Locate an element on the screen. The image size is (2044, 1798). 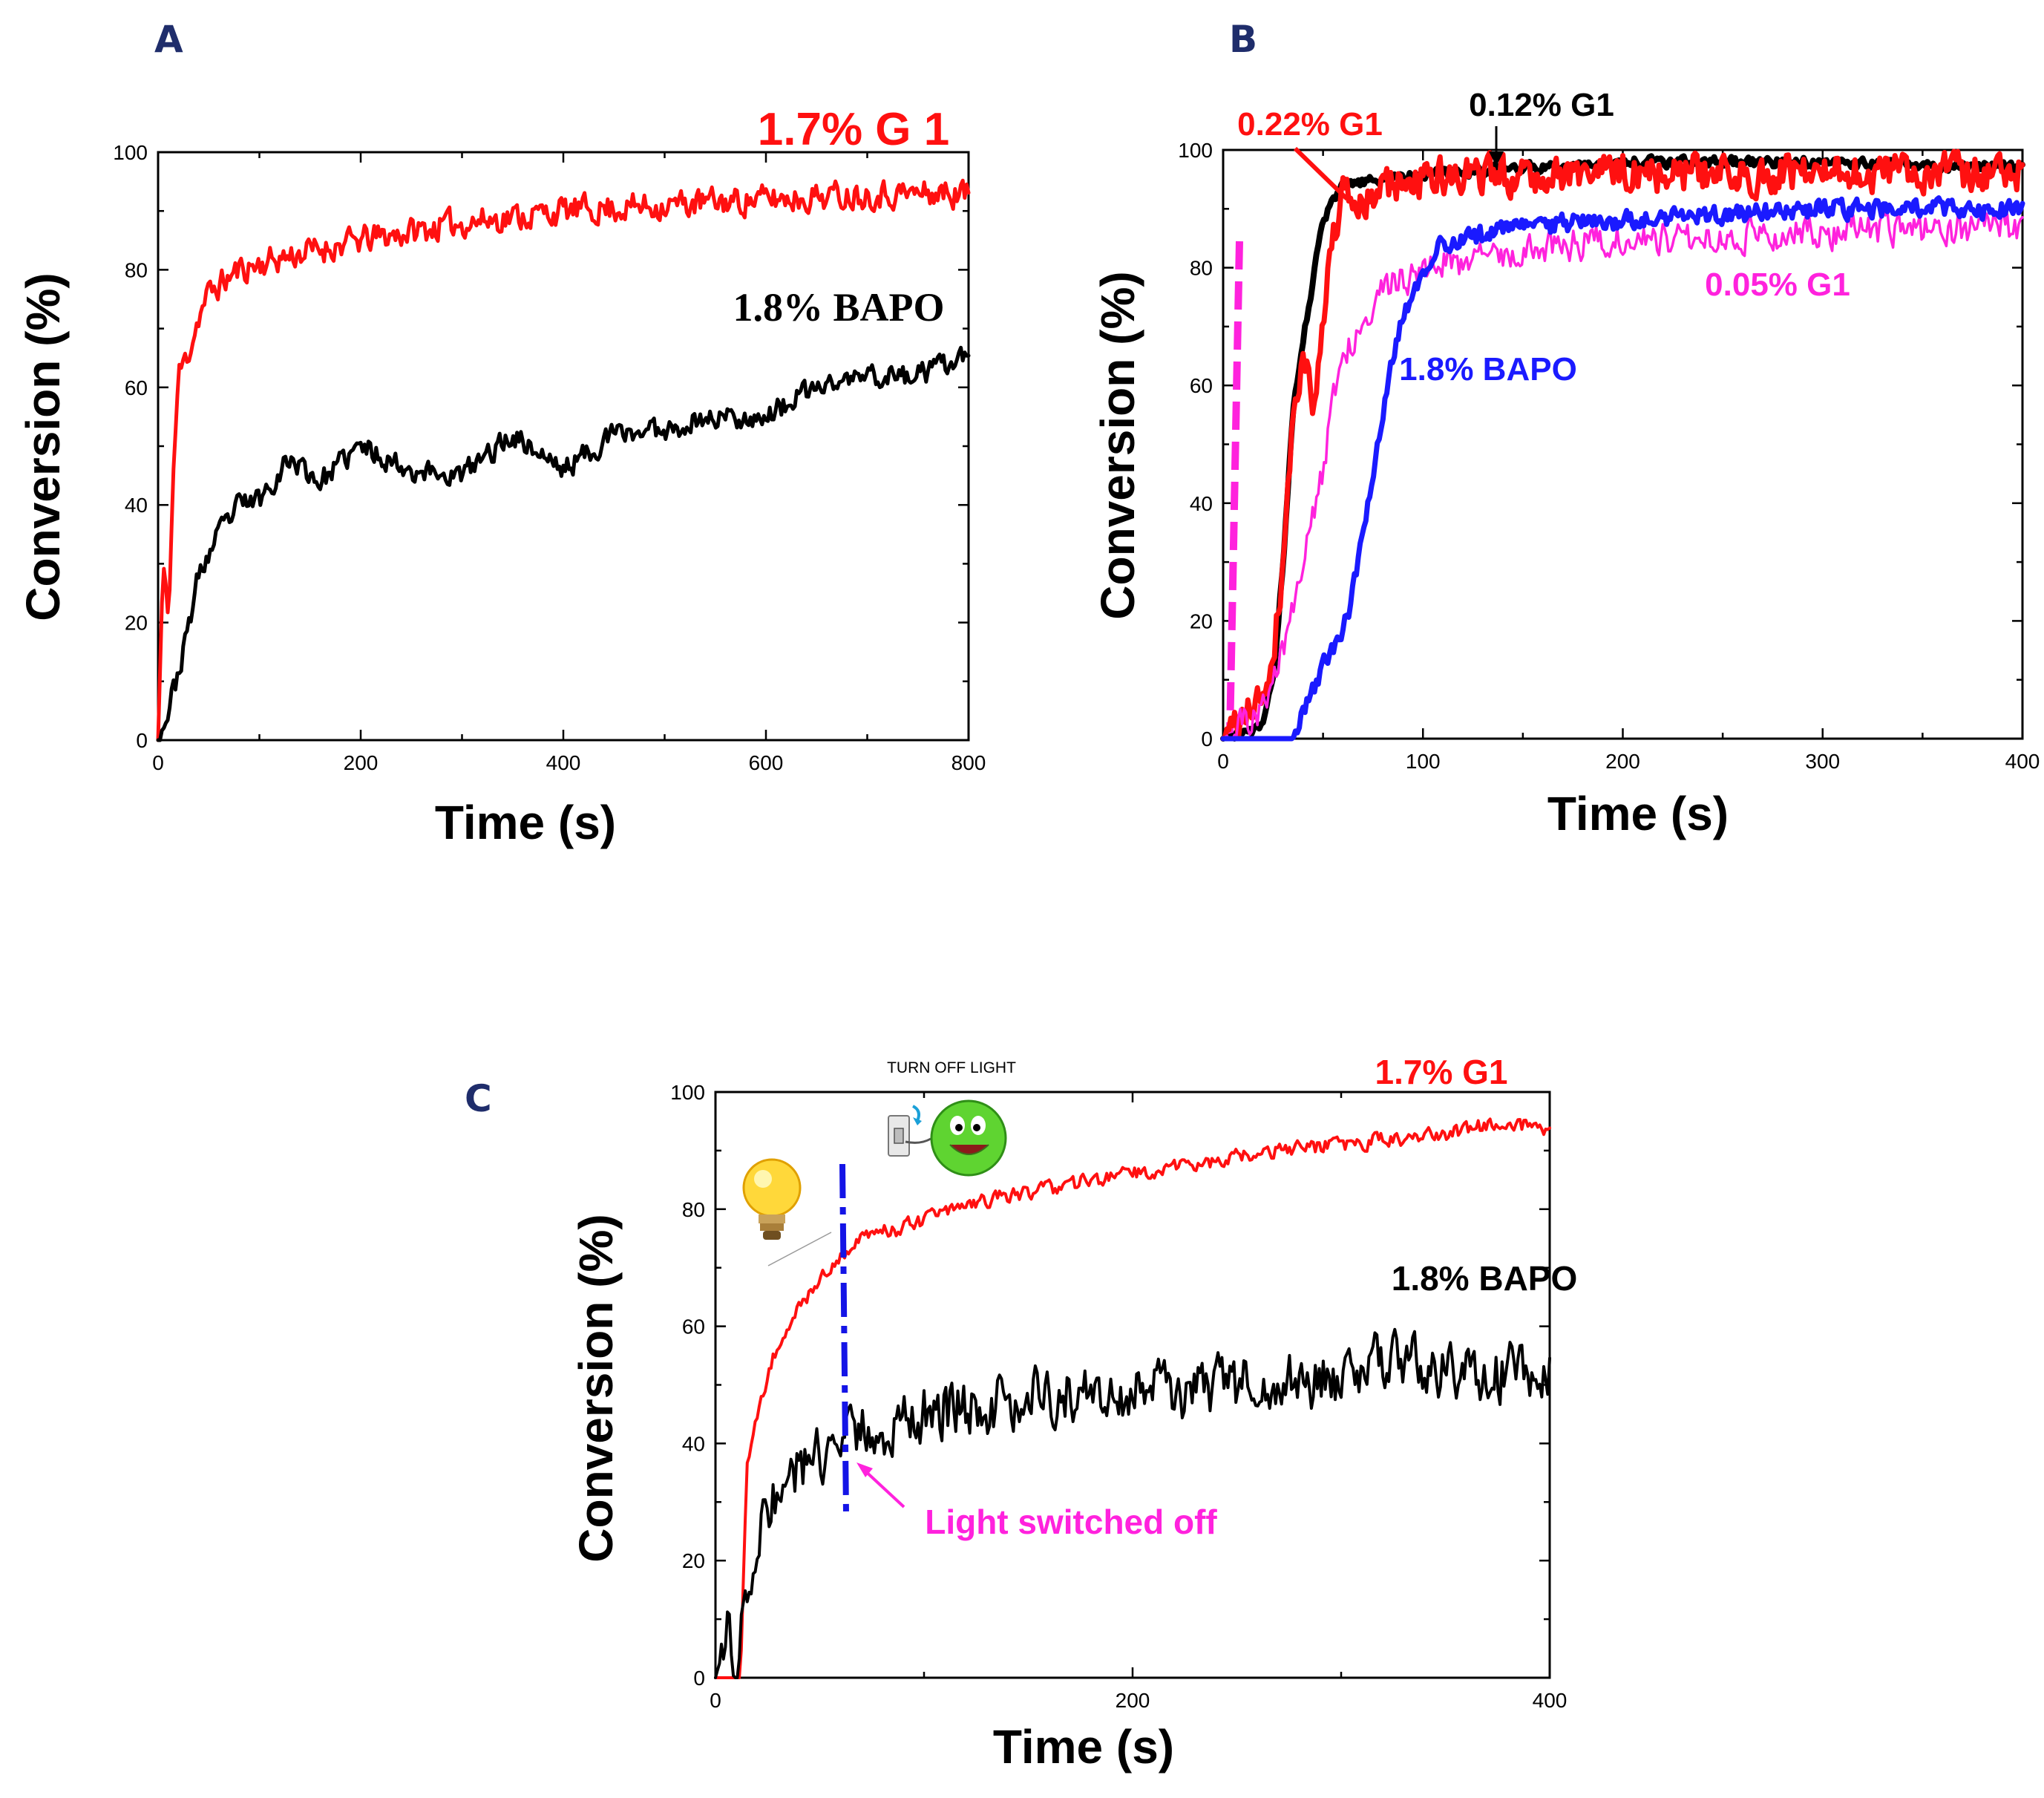
panel-b-series-0-22-g1 is located at coordinates (1622, 445).